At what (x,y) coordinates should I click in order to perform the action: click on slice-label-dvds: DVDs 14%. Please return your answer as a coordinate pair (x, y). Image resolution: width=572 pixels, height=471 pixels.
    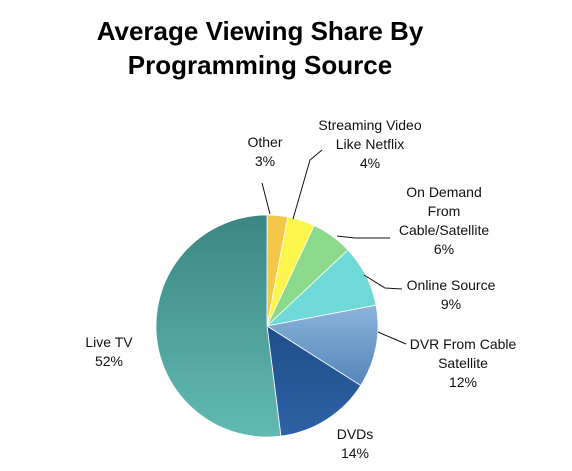
    Looking at the image, I should click on (355, 443).